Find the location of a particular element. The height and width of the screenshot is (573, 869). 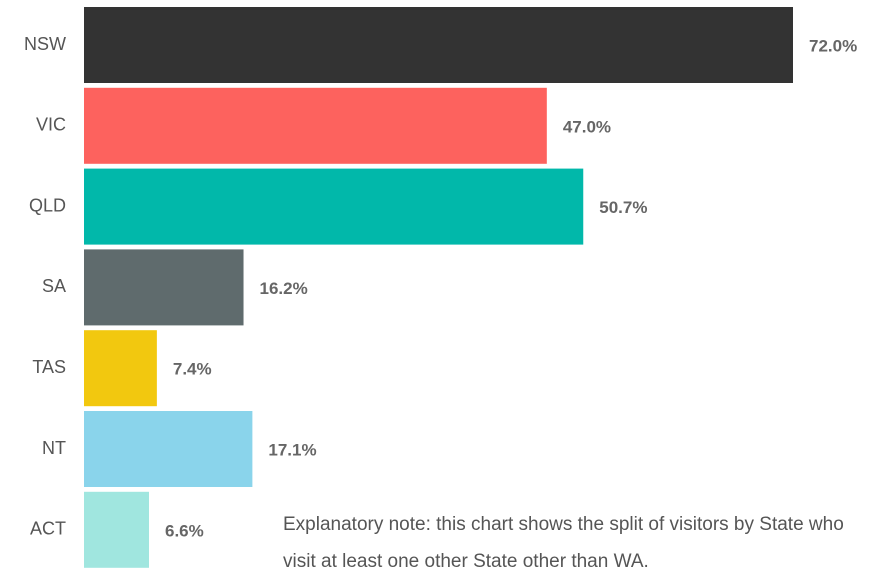

value-label: 6.6% is located at coordinates (184, 530).